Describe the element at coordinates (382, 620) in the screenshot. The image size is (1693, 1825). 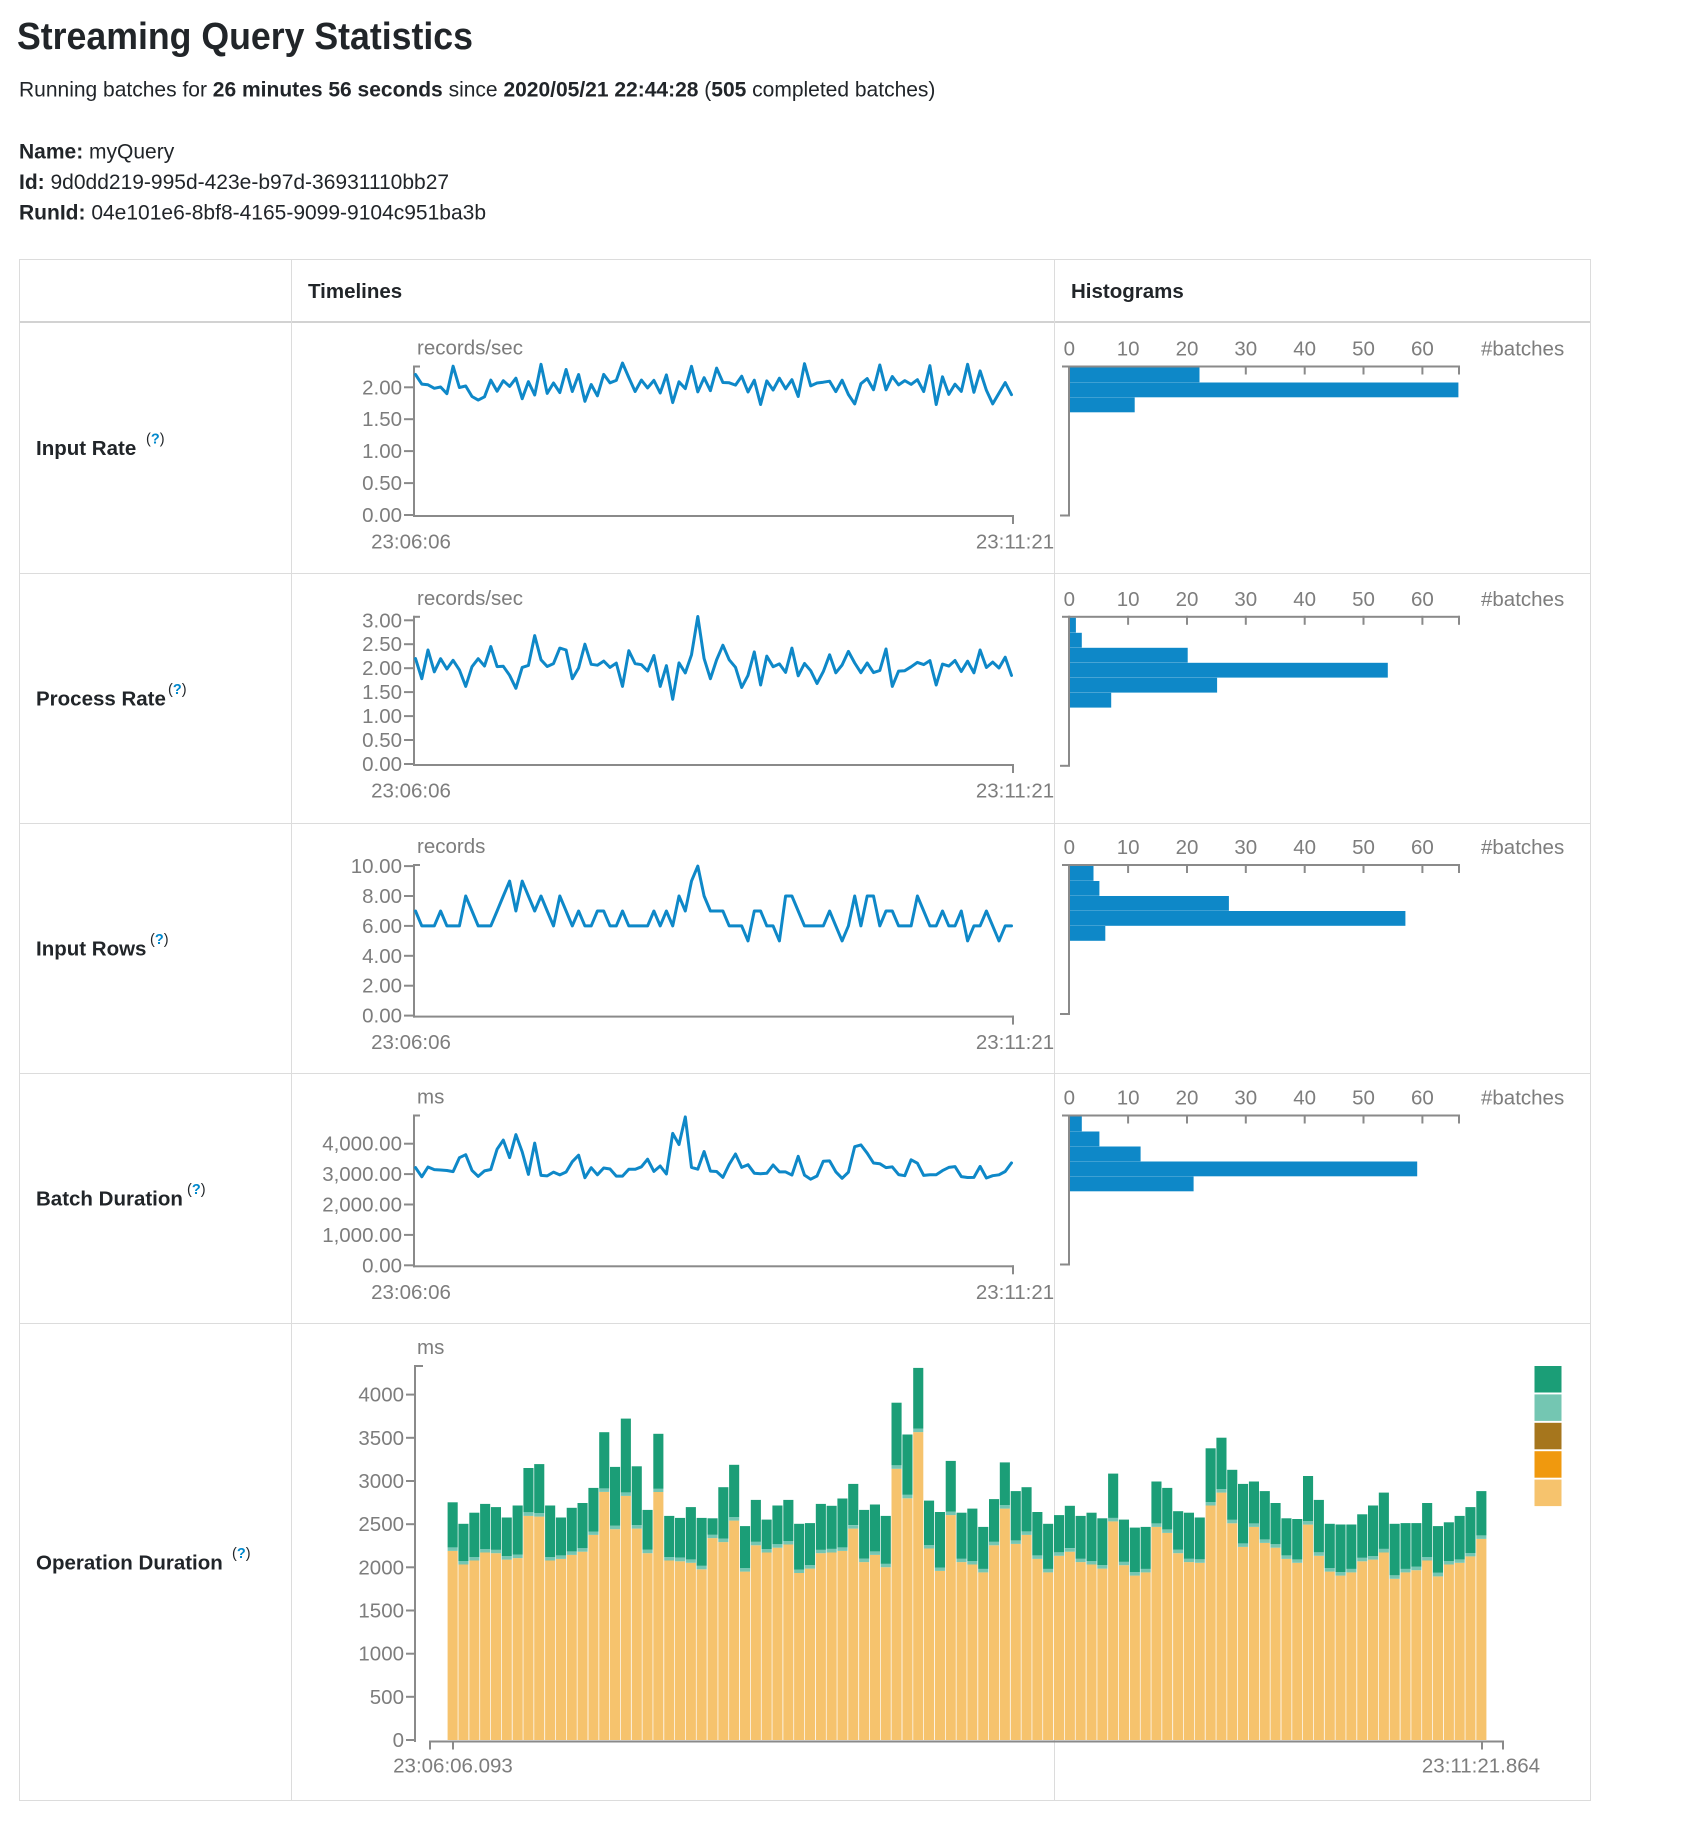
I see `svg-text: 3.00` at that location.